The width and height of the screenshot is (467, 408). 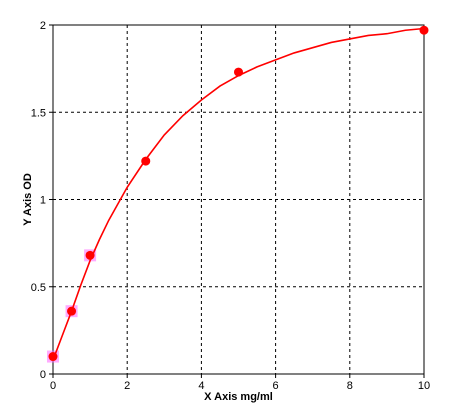 I want to click on x-tick-label: 6, so click(x=276, y=386).